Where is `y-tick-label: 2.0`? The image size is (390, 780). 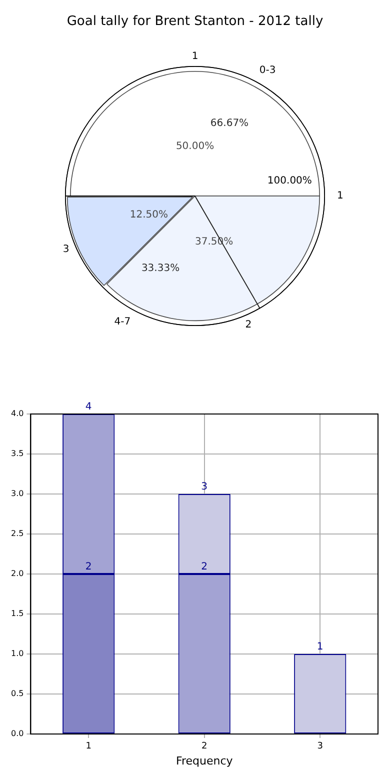
y-tick-label: 2.0 is located at coordinates (17, 573).